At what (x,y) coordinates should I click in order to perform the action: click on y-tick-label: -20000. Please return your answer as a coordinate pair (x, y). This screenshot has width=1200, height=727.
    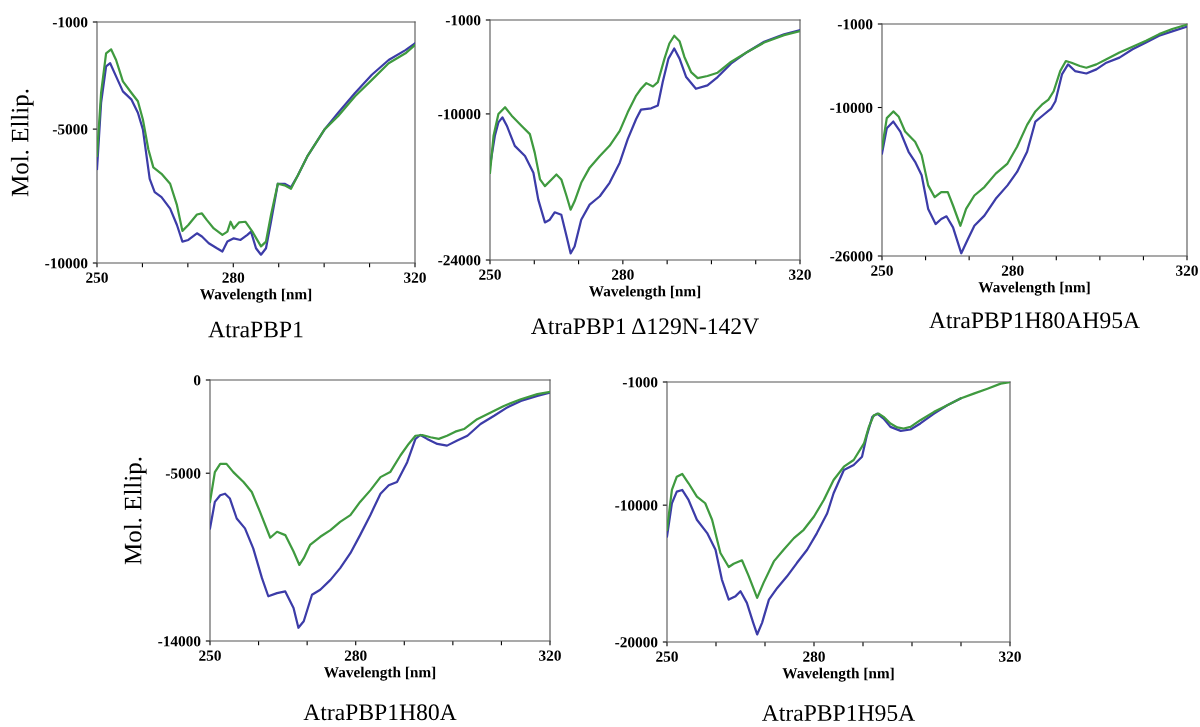
    Looking at the image, I should click on (636, 642).